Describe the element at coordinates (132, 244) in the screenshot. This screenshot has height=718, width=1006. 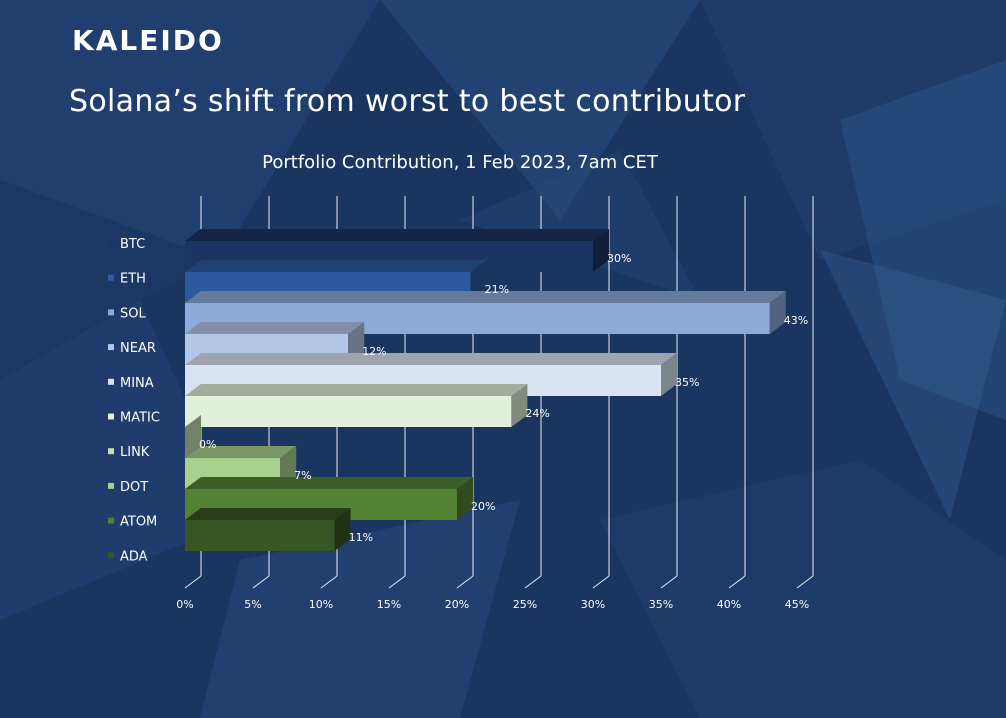
I see `legend-label: BTC` at that location.